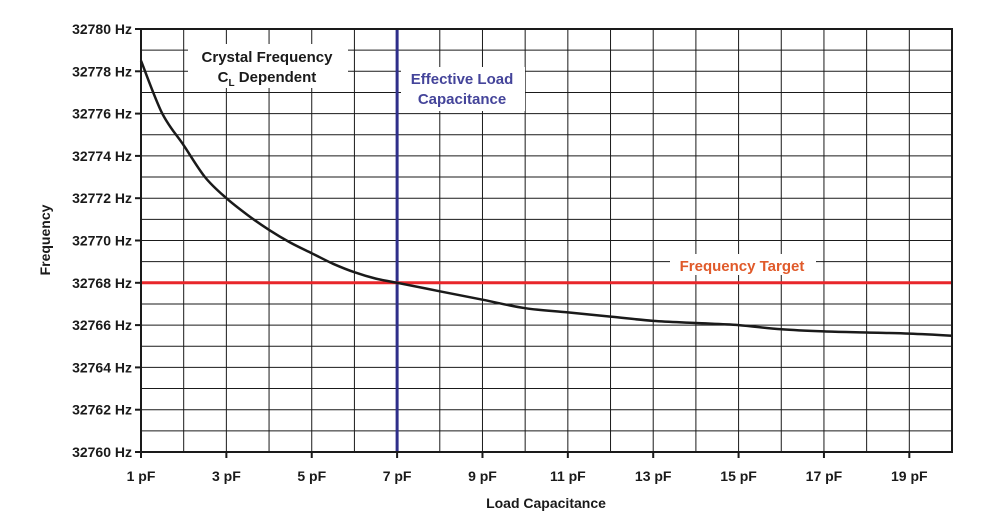 The image size is (1003, 525). What do you see at coordinates (102, 452) in the screenshot?
I see `y-tick-label: 32760 Hz` at bounding box center [102, 452].